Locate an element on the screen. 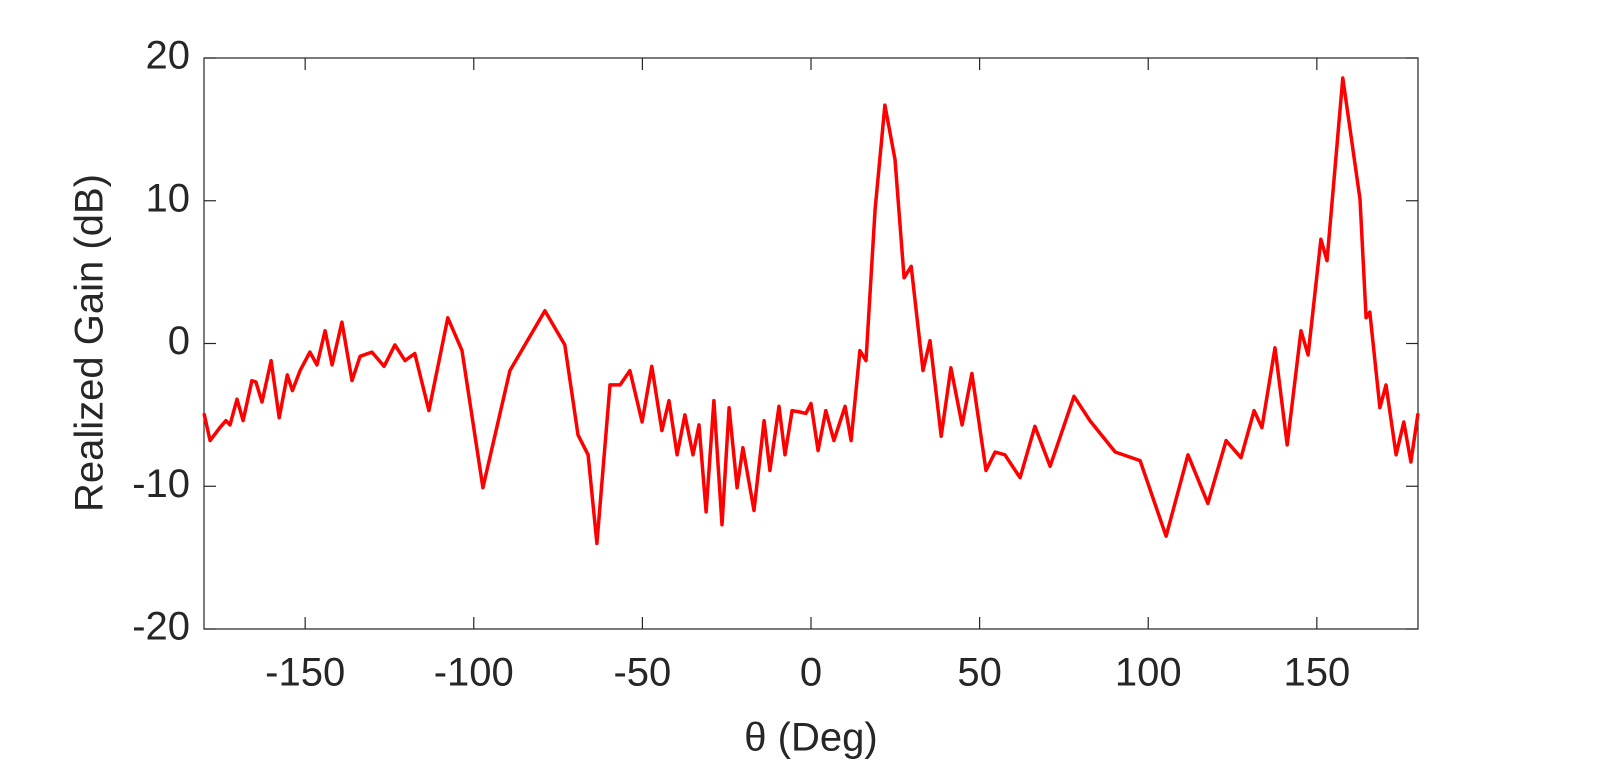 This screenshot has width=1600, height=783. x-tick-label: 50 is located at coordinates (979, 673).